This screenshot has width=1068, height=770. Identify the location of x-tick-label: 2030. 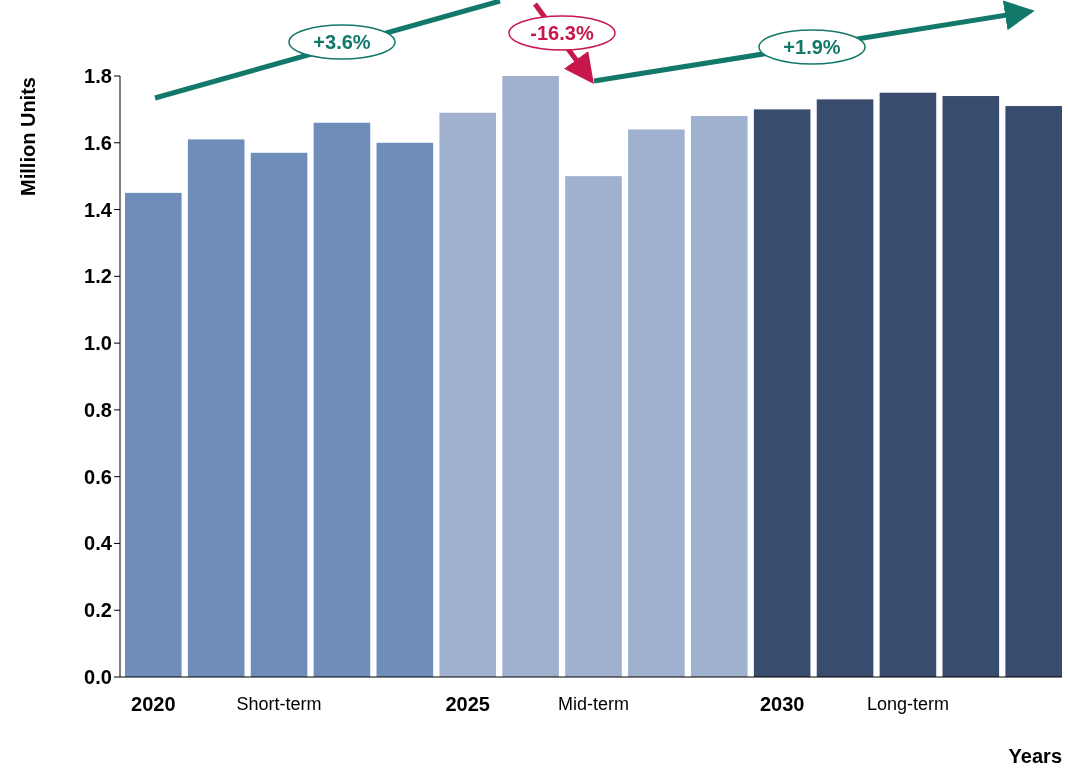
(782, 704).